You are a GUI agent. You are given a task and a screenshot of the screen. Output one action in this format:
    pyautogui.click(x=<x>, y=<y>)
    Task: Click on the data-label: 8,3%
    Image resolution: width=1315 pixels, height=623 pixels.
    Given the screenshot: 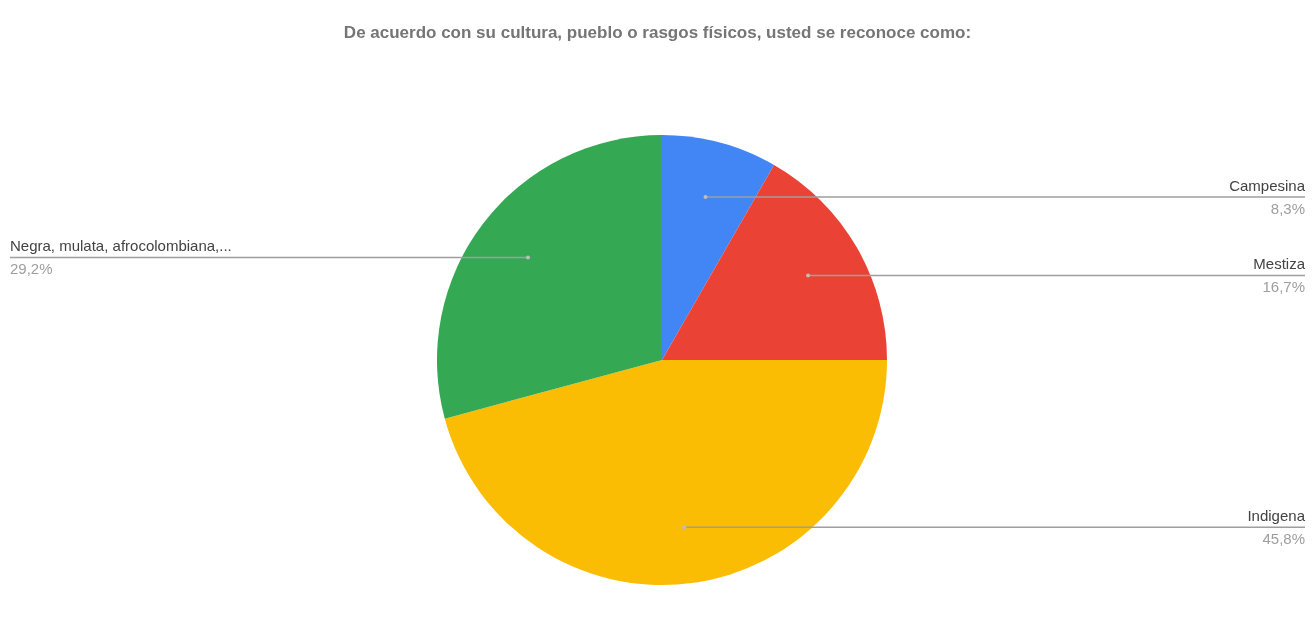 What is the action you would take?
    pyautogui.click(x=1287, y=208)
    